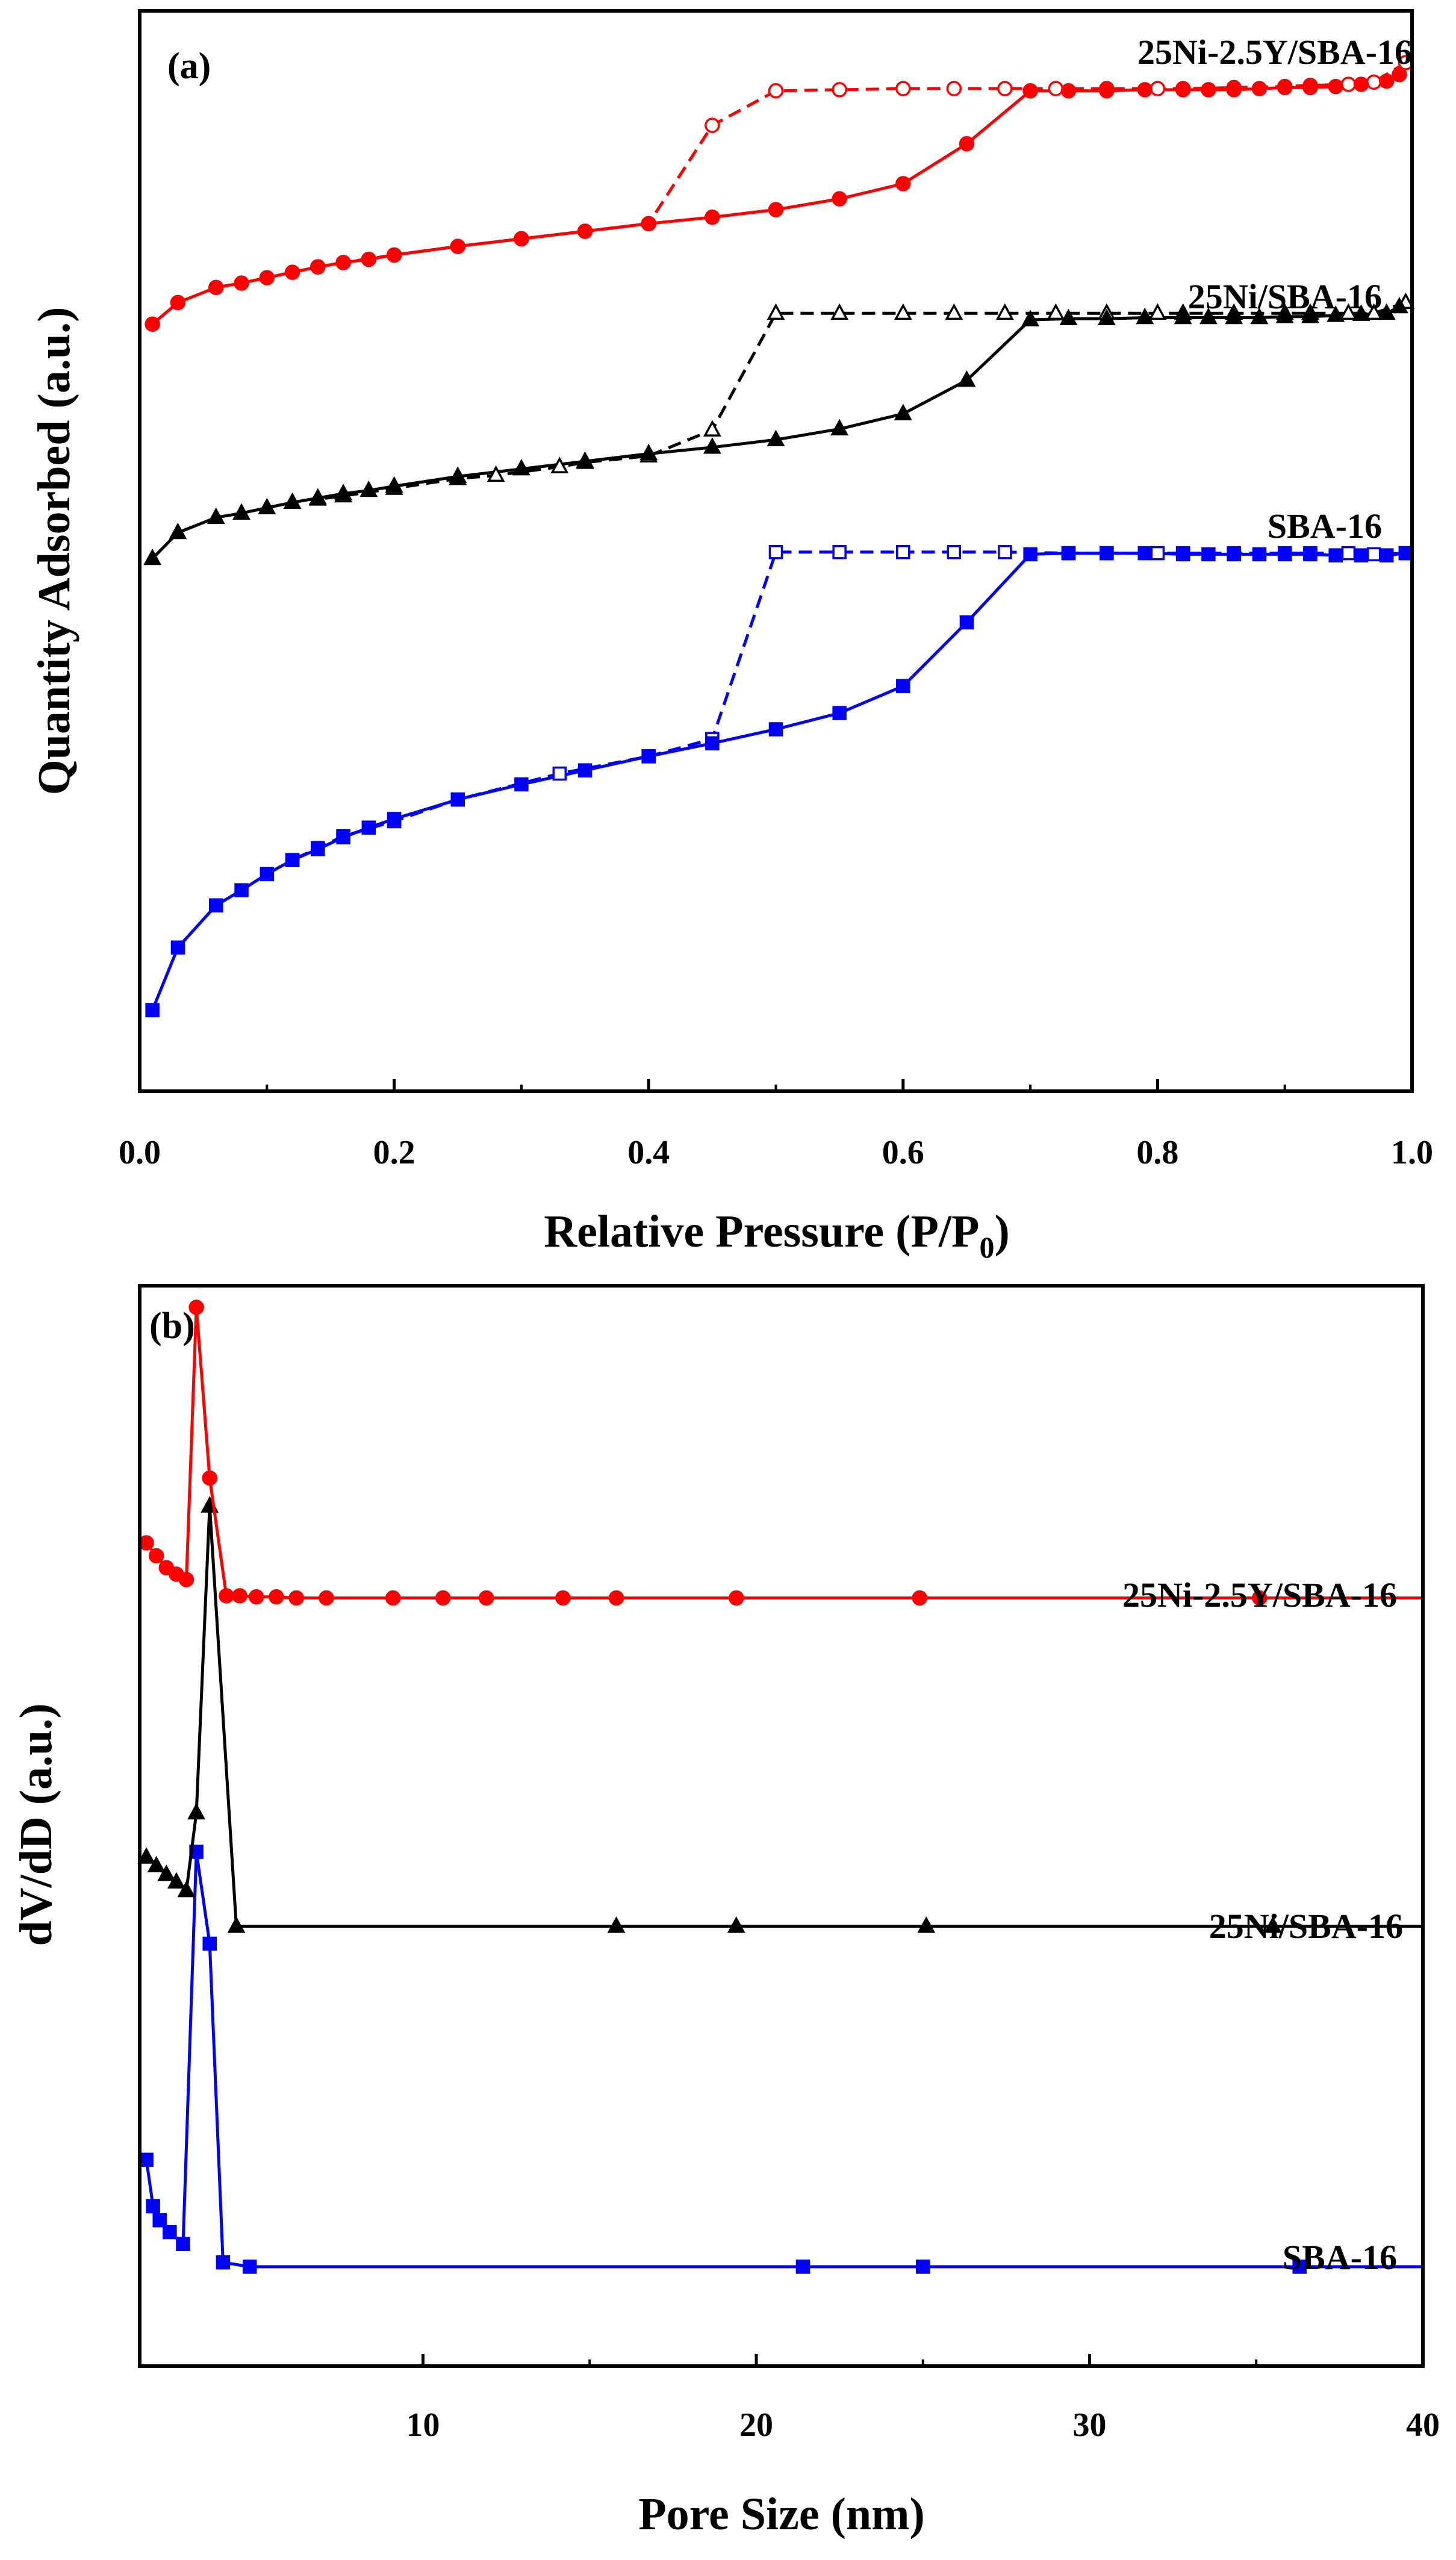  What do you see at coordinates (649, 1152) in the screenshot?
I see `x-tick-label: 0.4` at bounding box center [649, 1152].